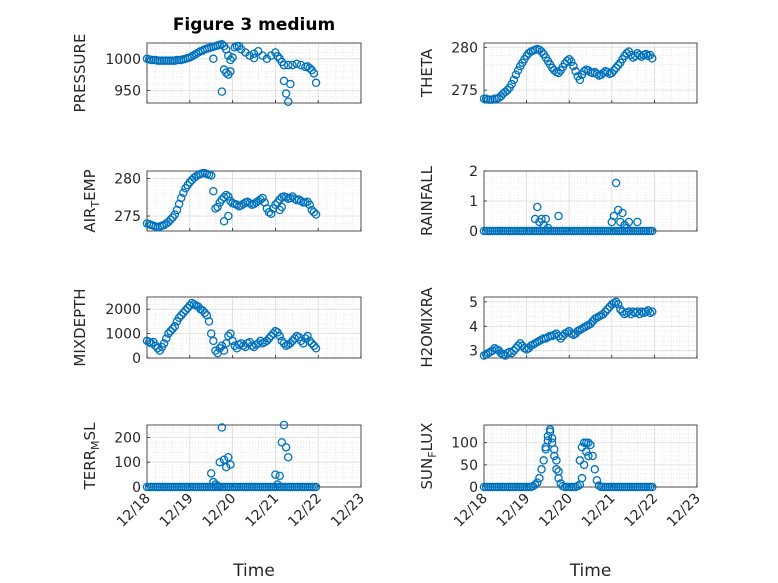 This screenshot has height=583, width=778. I want to click on x-tick-label: 12/21, so click(262, 511).